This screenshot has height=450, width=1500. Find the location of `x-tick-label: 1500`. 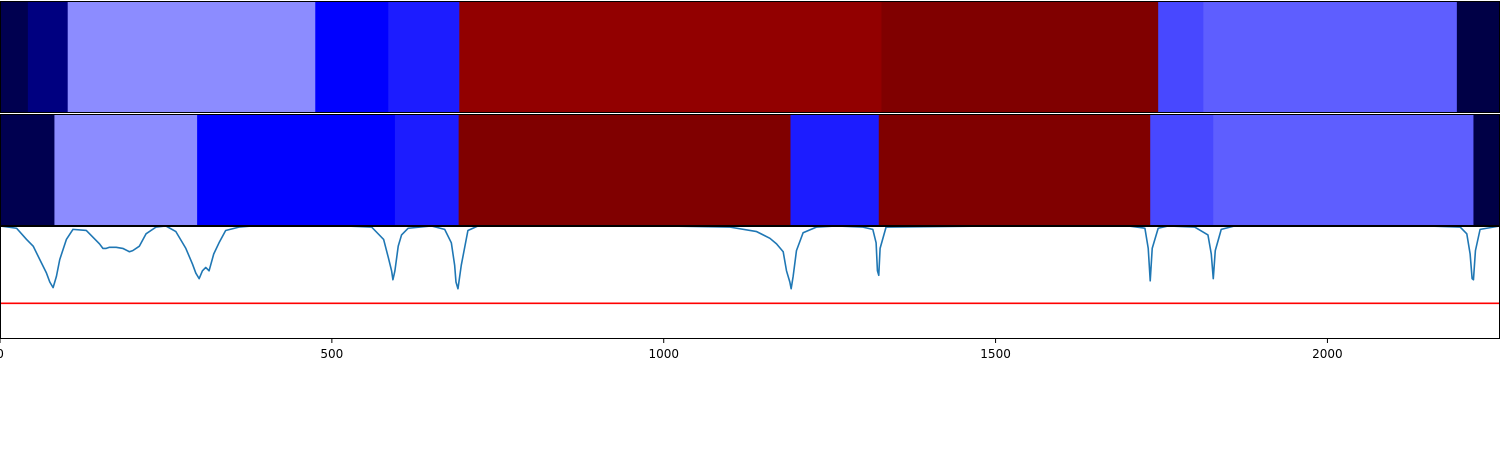

x-tick-label: 1500 is located at coordinates (995, 354).